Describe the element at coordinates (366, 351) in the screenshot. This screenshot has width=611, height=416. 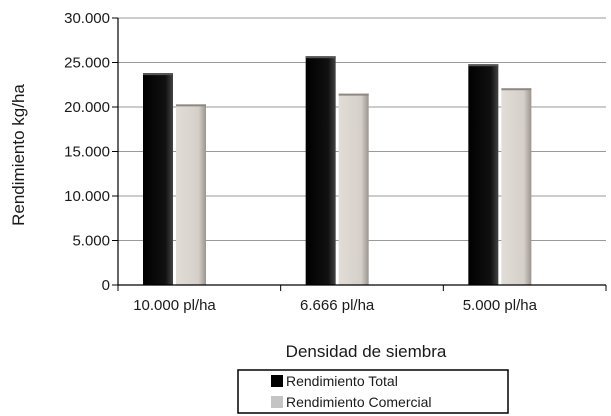
I see `x-axis-title: Densidad de siembra` at that location.